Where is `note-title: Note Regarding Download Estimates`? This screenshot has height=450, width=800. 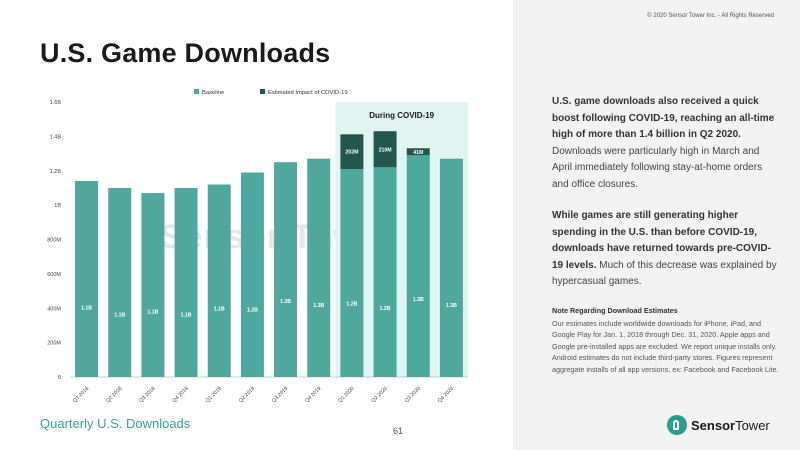 note-title: Note Regarding Download Estimates is located at coordinates (615, 310).